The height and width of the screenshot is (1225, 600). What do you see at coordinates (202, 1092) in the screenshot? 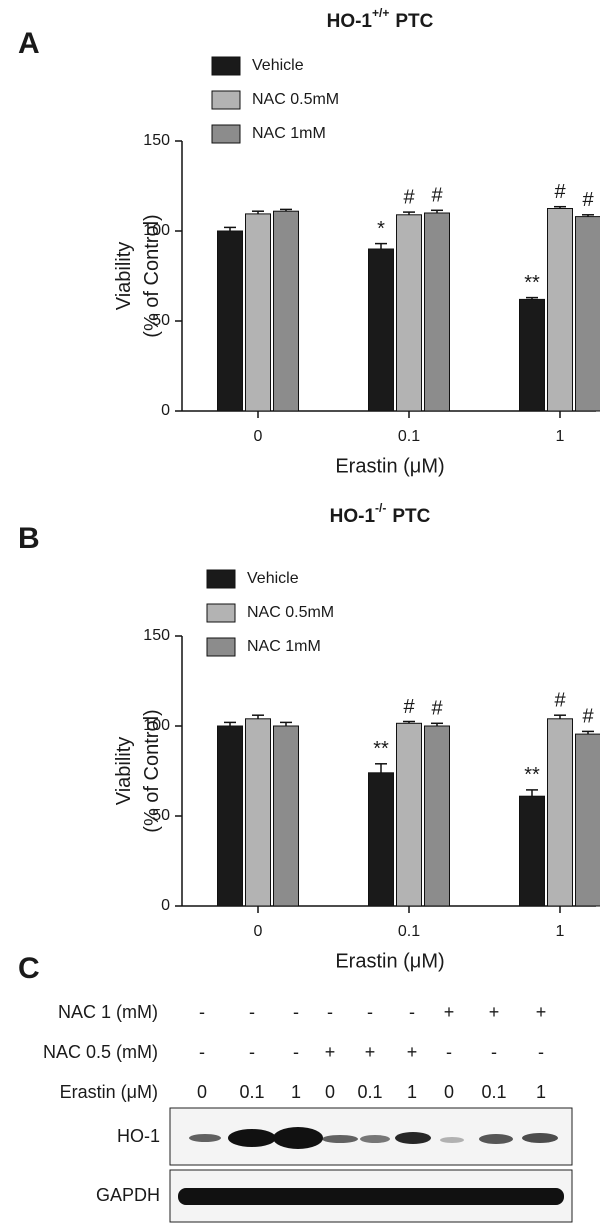
I see `row-value: 0` at bounding box center [202, 1092].